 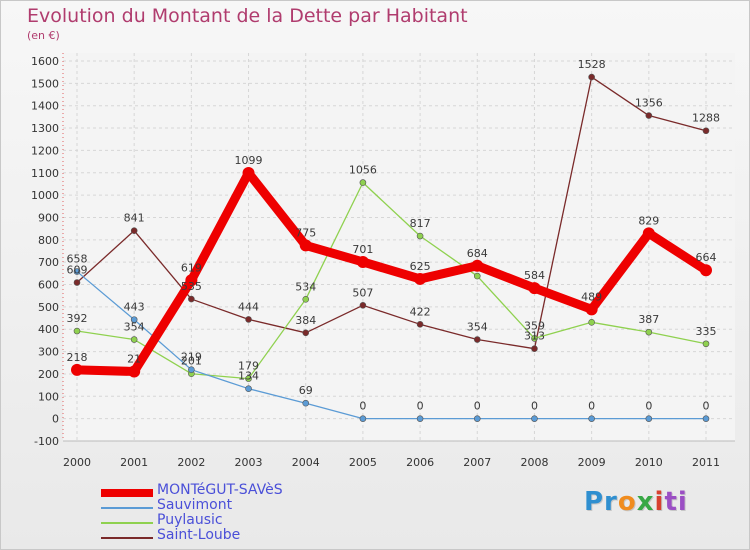 What do you see at coordinates (534, 462) in the screenshot?
I see `x-tick-label: 2008` at bounding box center [534, 462].